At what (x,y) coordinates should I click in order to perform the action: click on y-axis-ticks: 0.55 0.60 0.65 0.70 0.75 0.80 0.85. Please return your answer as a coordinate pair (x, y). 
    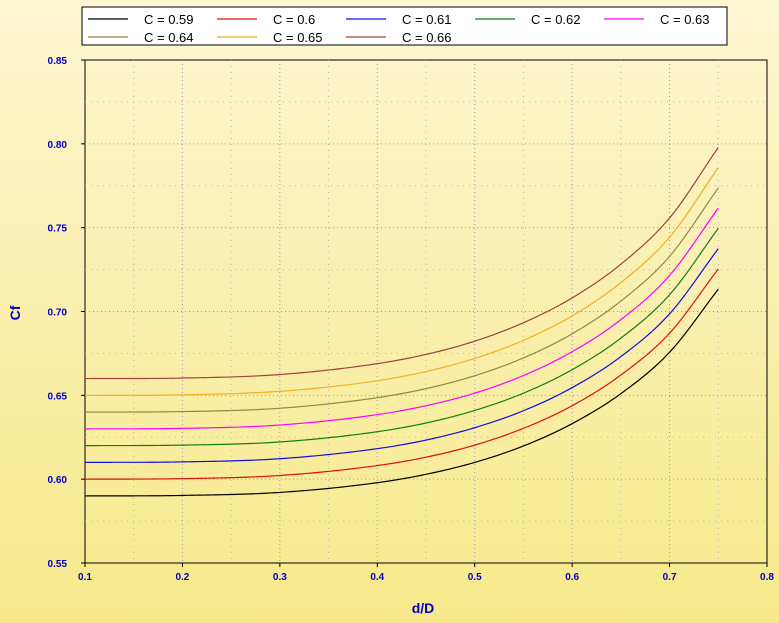
    Looking at the image, I should click on (66, 313).